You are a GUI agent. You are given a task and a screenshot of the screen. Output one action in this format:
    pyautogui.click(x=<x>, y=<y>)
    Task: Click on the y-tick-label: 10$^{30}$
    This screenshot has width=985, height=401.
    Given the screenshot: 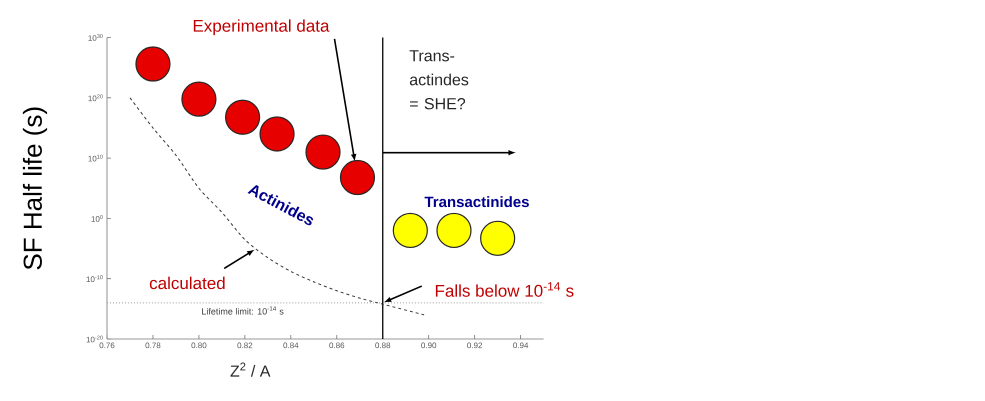 What is the action you would take?
    pyautogui.click(x=95, y=37)
    